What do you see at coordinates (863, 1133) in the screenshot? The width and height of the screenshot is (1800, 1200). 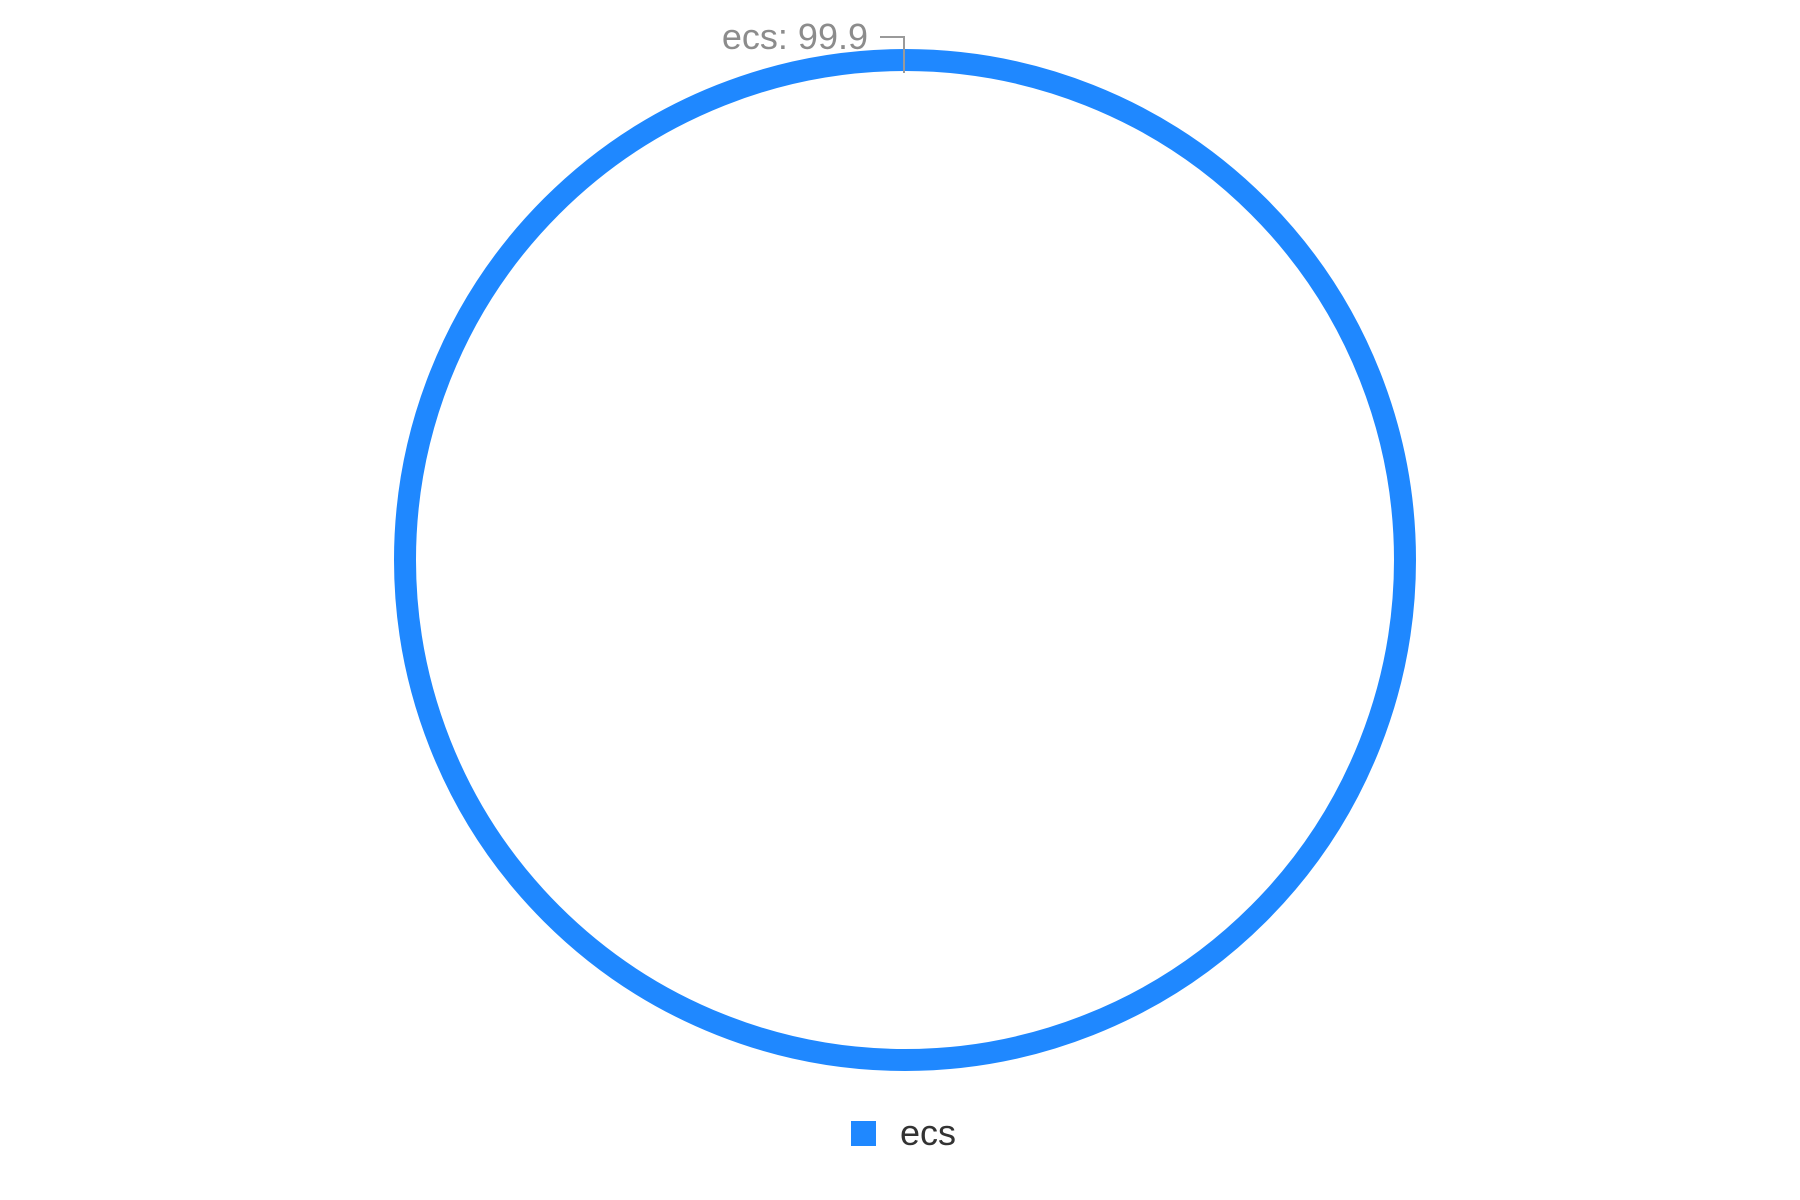 I see `legend-swatch-ecs` at bounding box center [863, 1133].